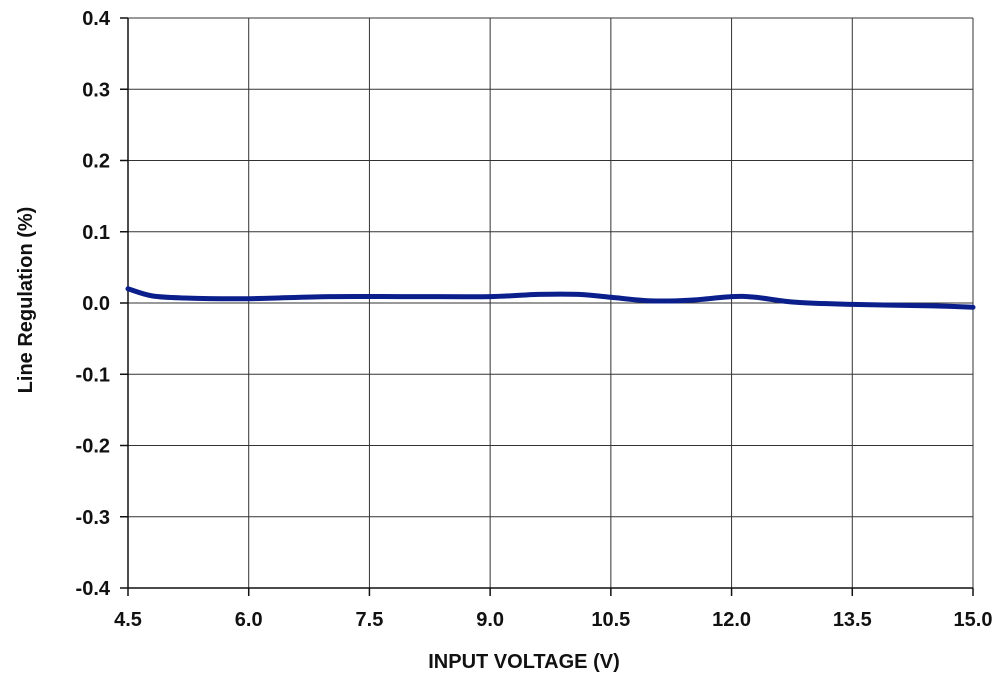 This screenshot has width=1000, height=682. I want to click on series-line, so click(550, 298).